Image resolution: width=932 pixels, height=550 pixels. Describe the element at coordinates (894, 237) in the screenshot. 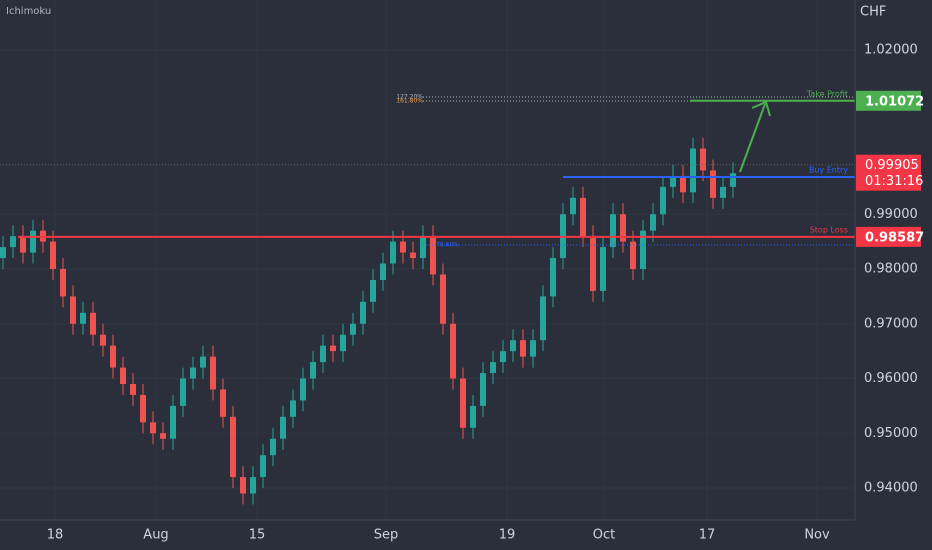

I see `price-tag-label: 0.98587` at that location.